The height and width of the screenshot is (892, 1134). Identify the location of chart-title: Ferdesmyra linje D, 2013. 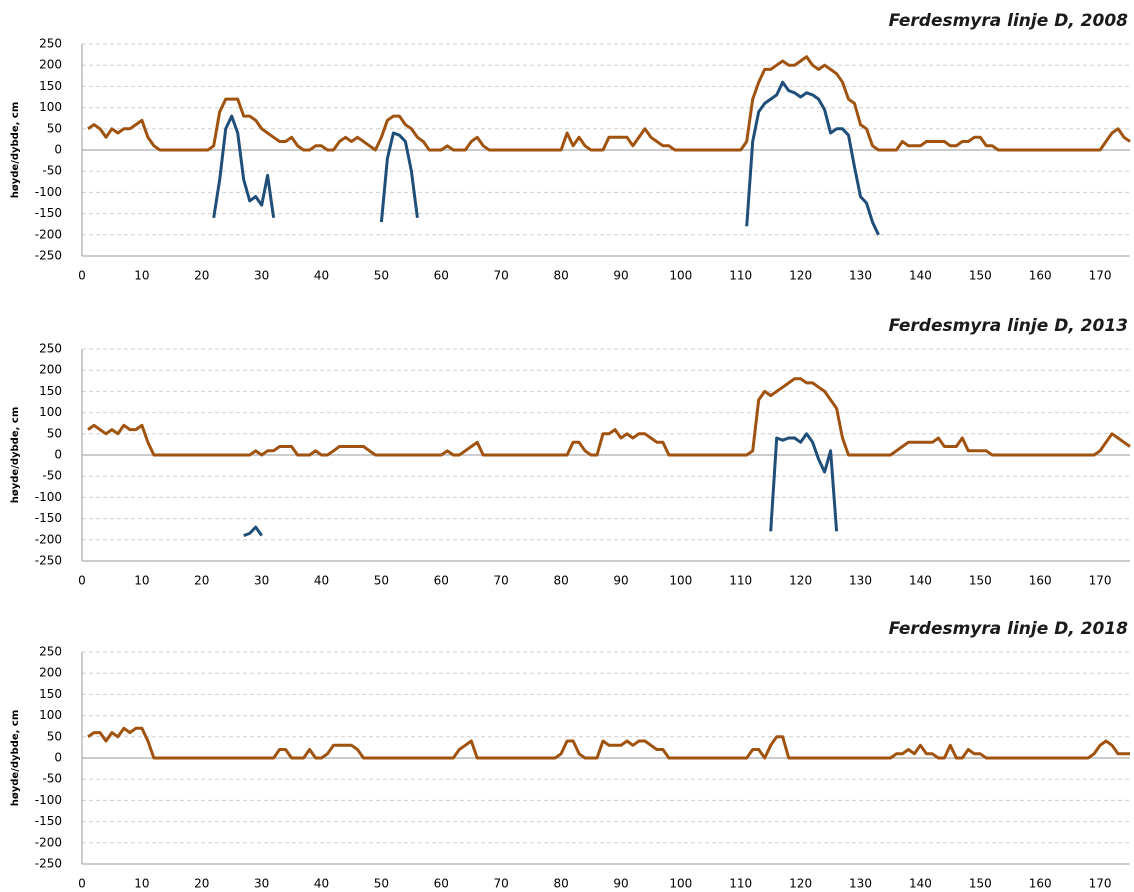
(1008, 326).